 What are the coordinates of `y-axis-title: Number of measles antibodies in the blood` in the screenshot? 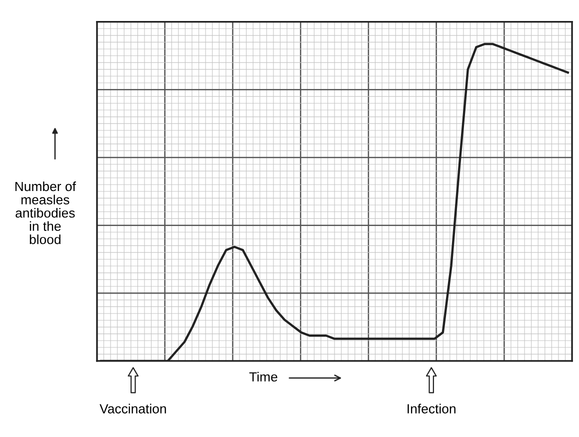 It's located at (45, 212).